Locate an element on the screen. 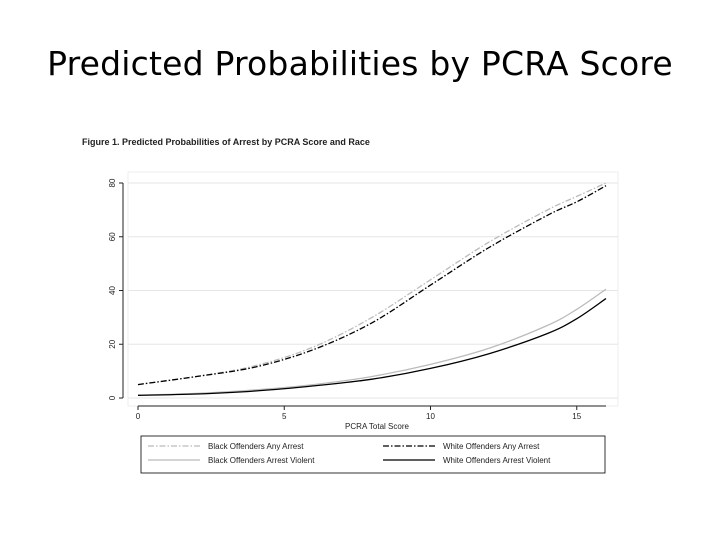 The width and height of the screenshot is (720, 540). x-tick-label: 0 is located at coordinates (138, 416).